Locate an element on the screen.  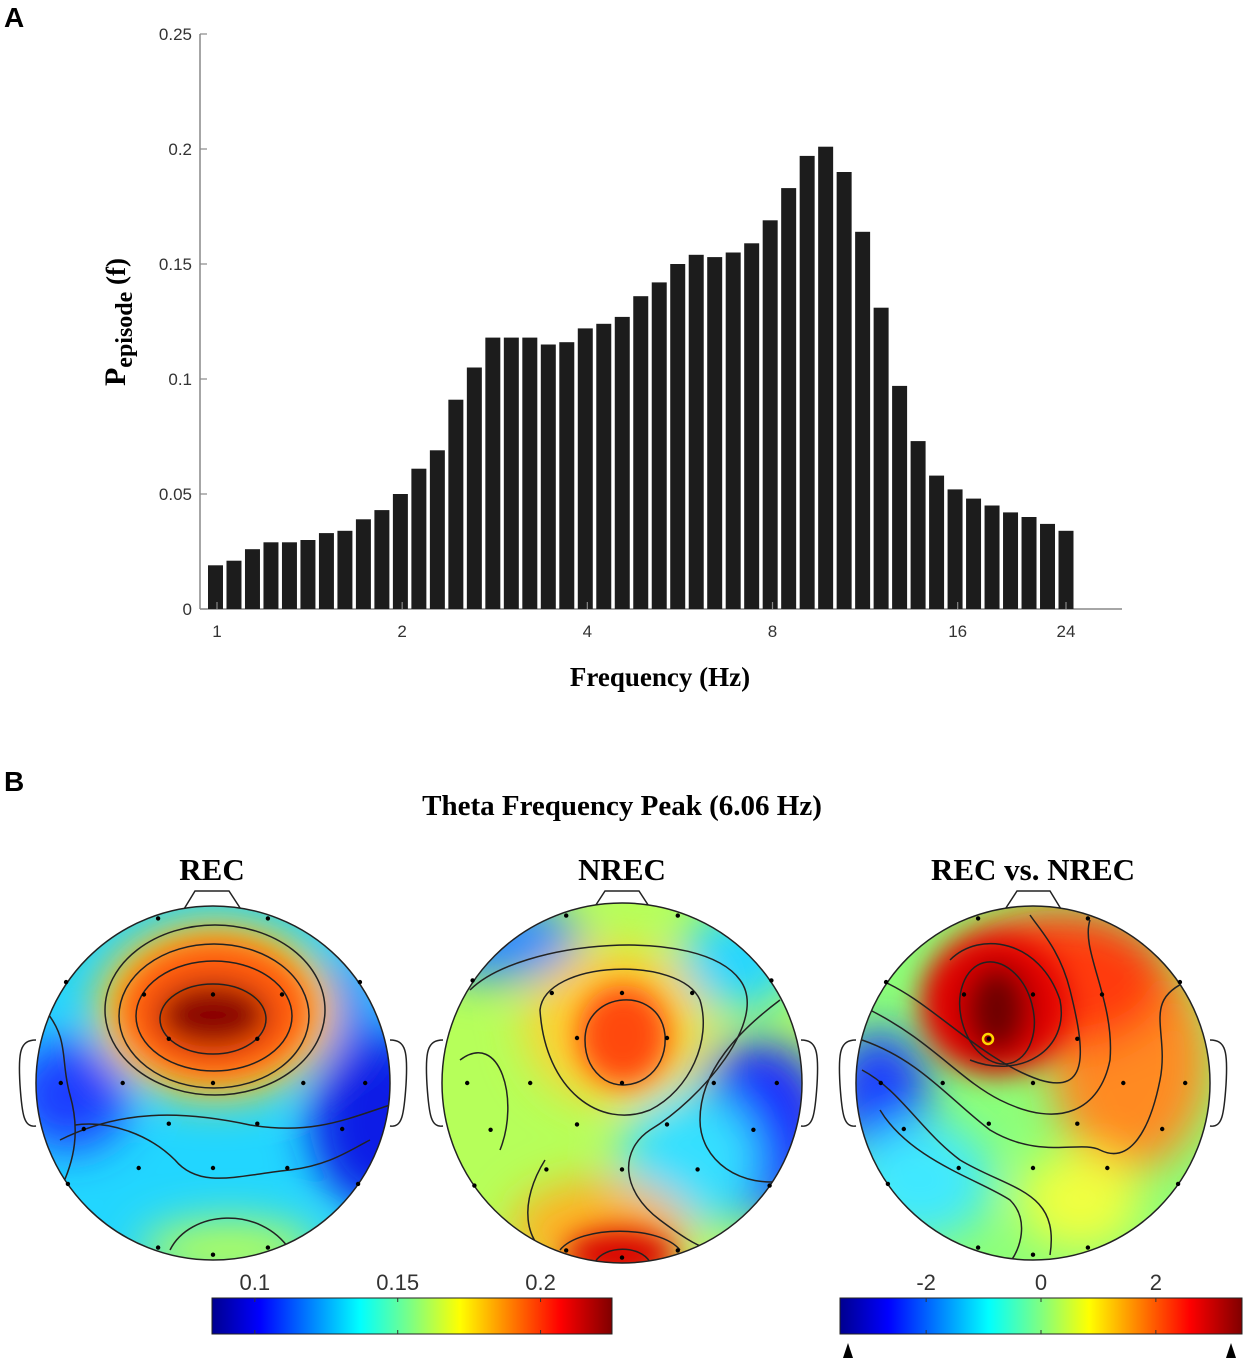
significant-electrode-marker is located at coordinates (988, 1039).